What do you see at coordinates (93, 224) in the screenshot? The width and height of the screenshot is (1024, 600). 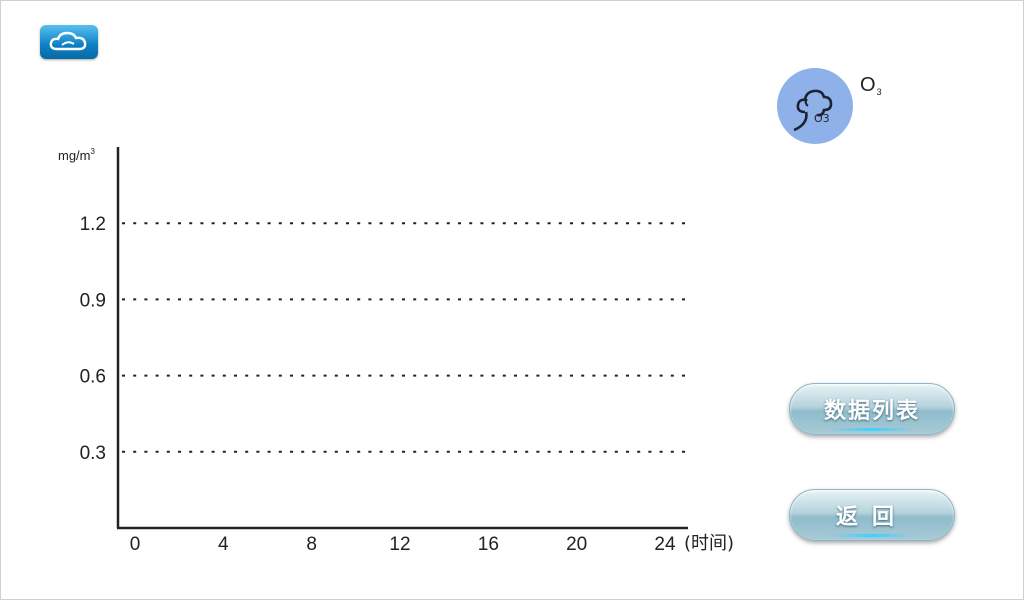 I see `y-tick-label: 1.2` at bounding box center [93, 224].